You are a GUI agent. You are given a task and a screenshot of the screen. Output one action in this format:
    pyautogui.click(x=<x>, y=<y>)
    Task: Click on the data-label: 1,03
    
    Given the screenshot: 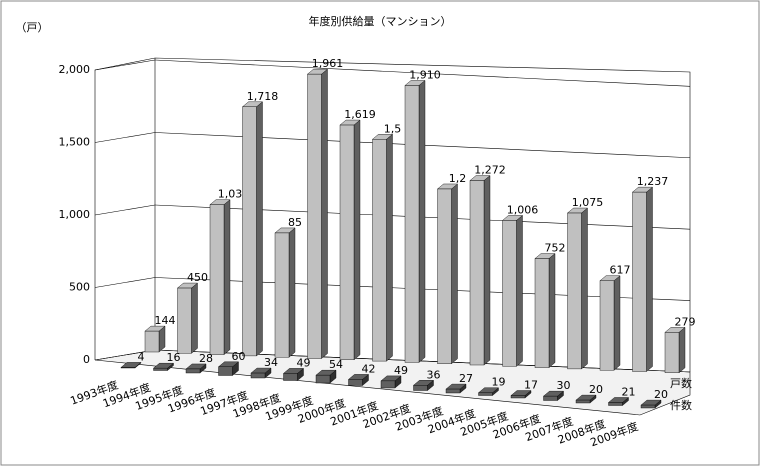 What is the action you would take?
    pyautogui.click(x=230, y=194)
    